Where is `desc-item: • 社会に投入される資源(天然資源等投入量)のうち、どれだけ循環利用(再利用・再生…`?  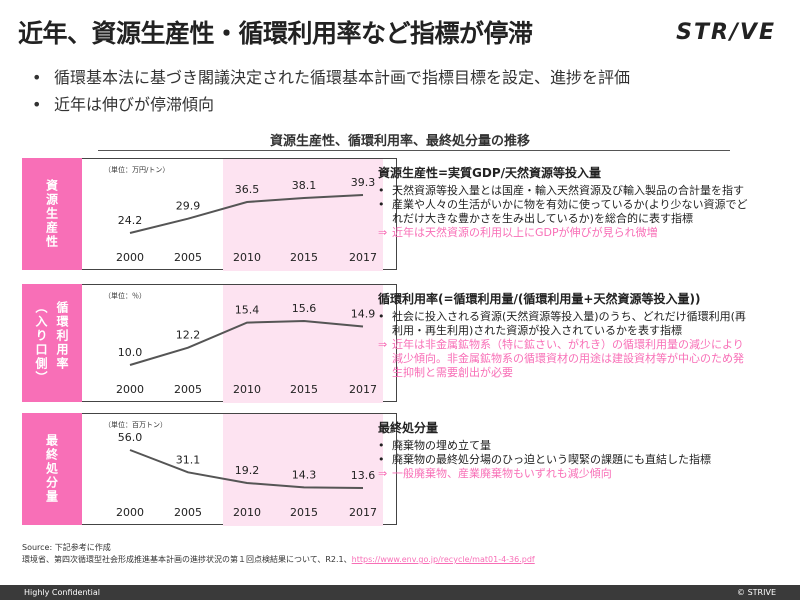 desc-item: • 社会に投入される資源(天然資源等投入量)のうち、どれだけ循環利用(再利用・再生… is located at coordinates (562, 323).